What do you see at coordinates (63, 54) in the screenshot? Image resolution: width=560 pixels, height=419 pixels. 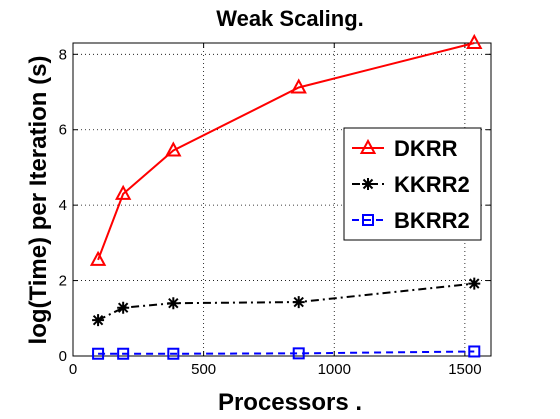 I see `y-tick-label: 8` at bounding box center [63, 54].